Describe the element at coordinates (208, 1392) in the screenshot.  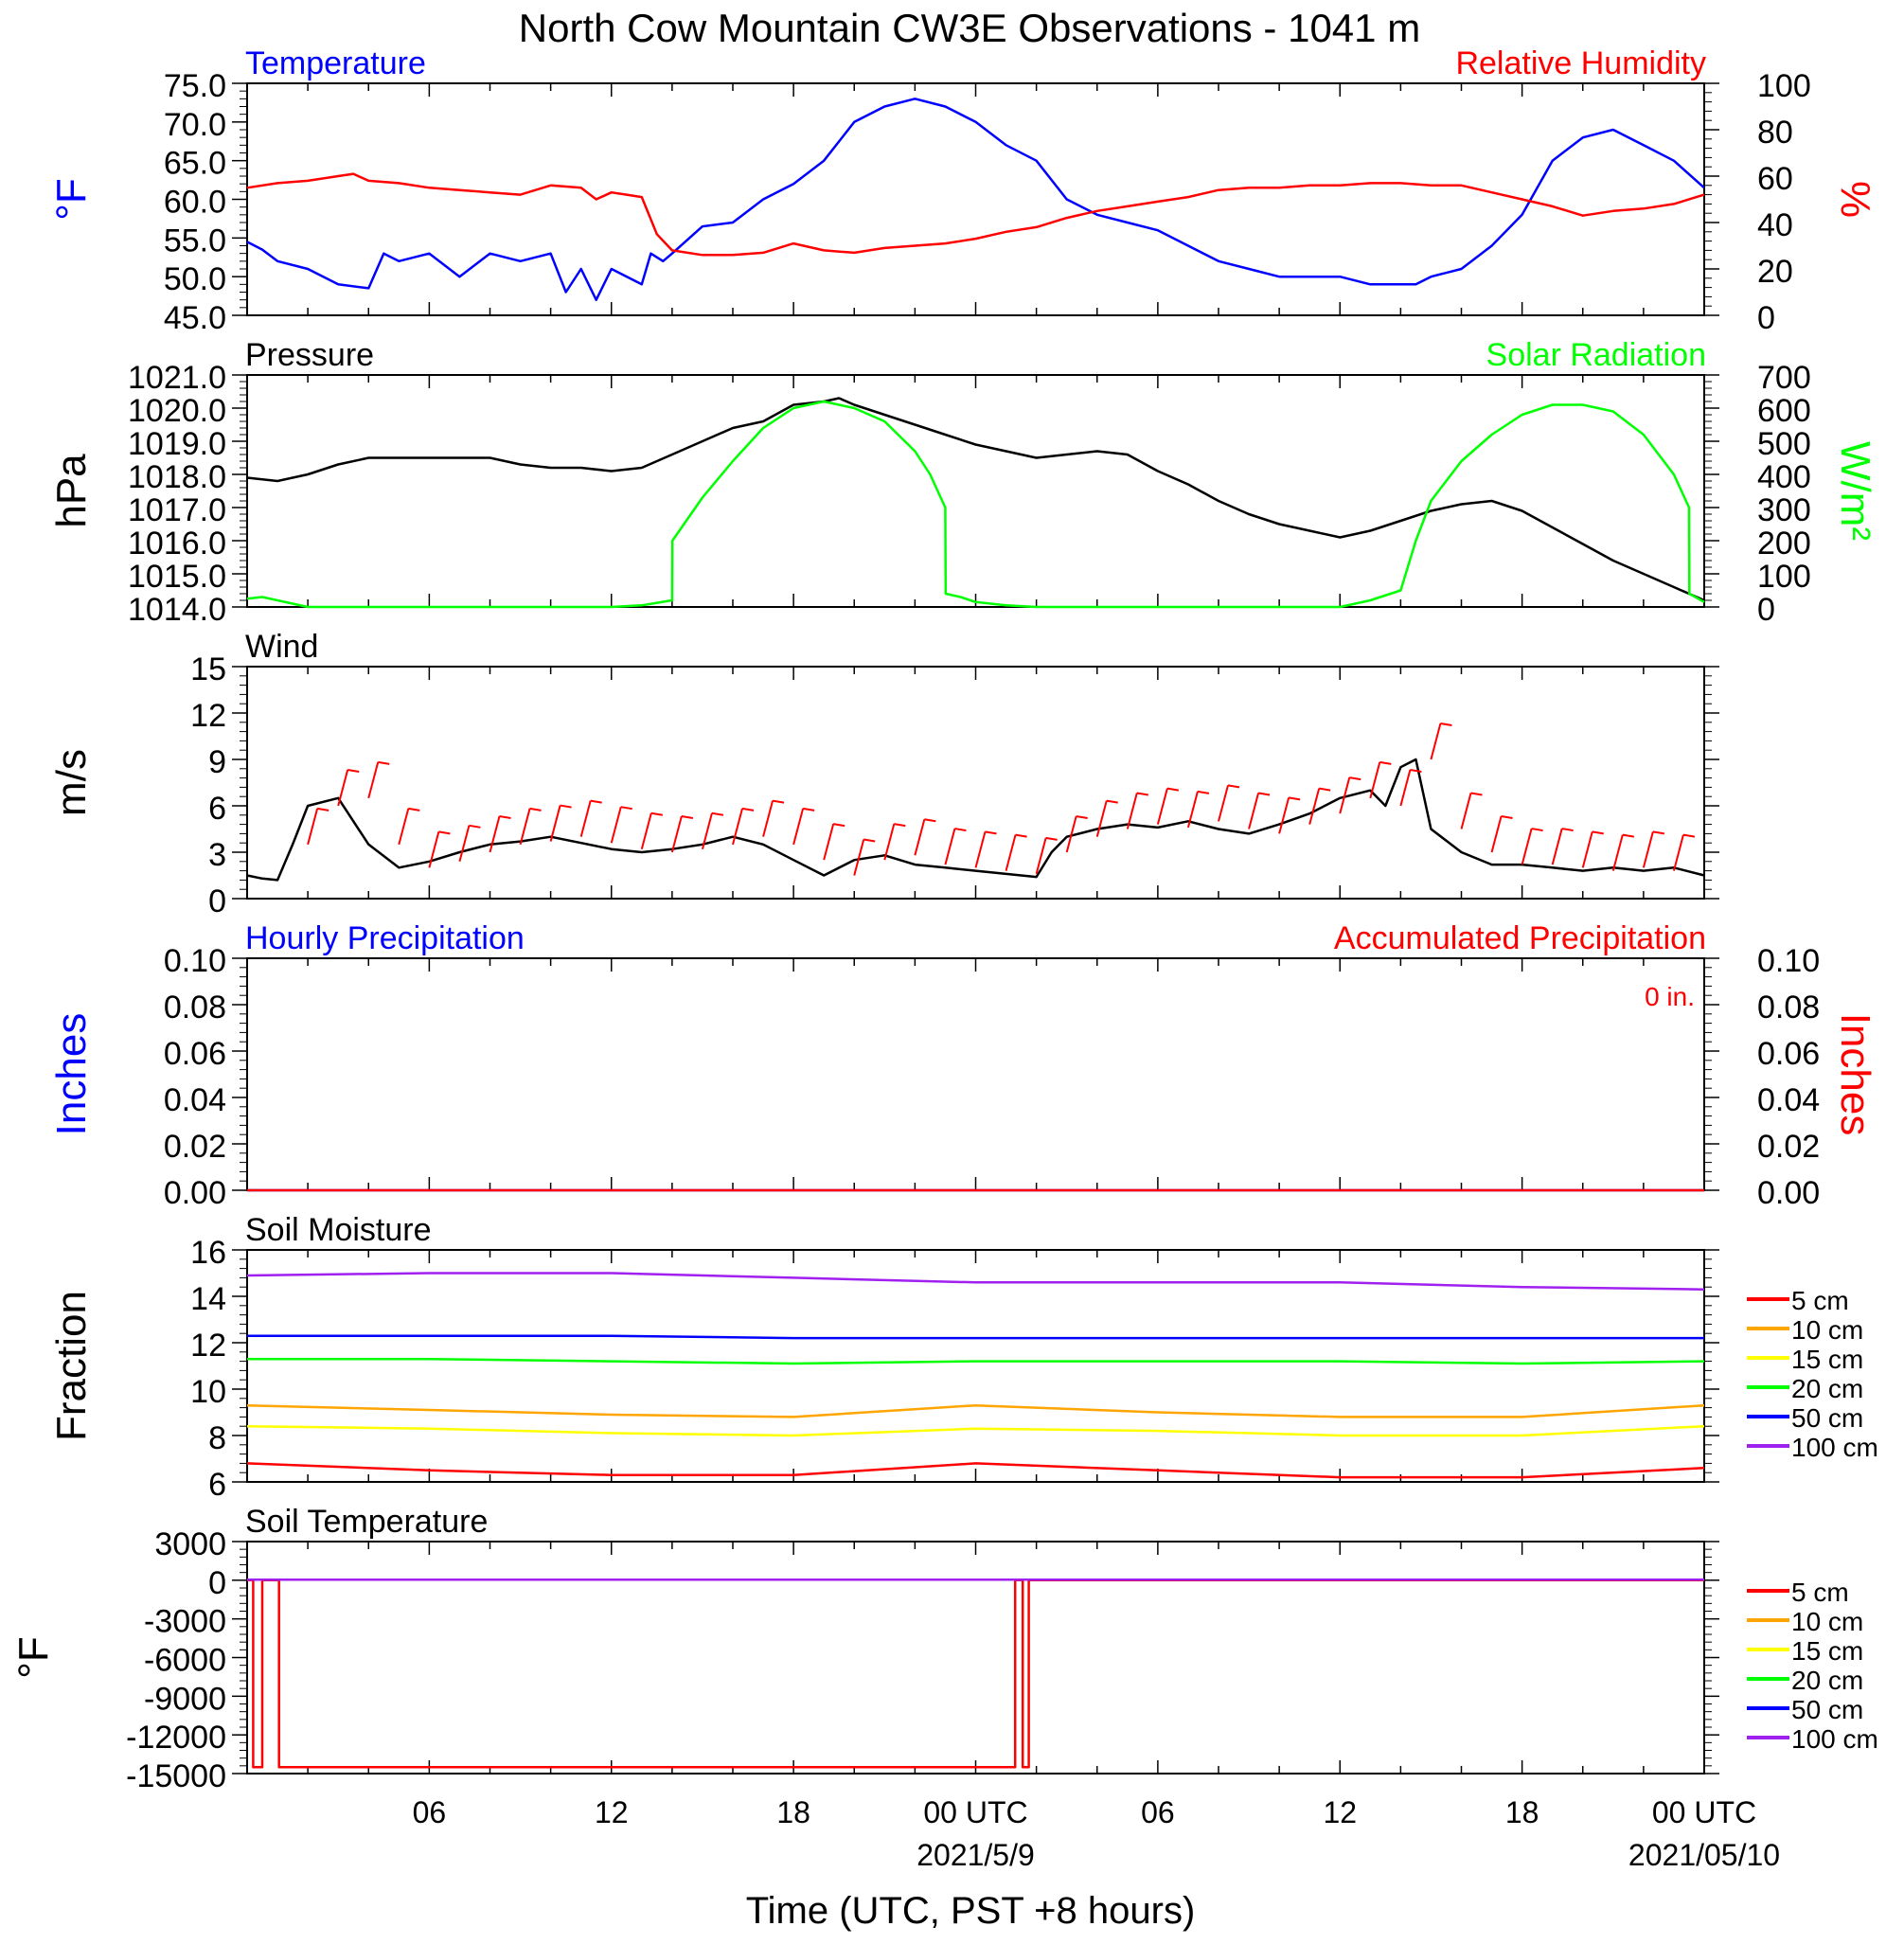
I see `y-tick-label-left: 10` at that location.